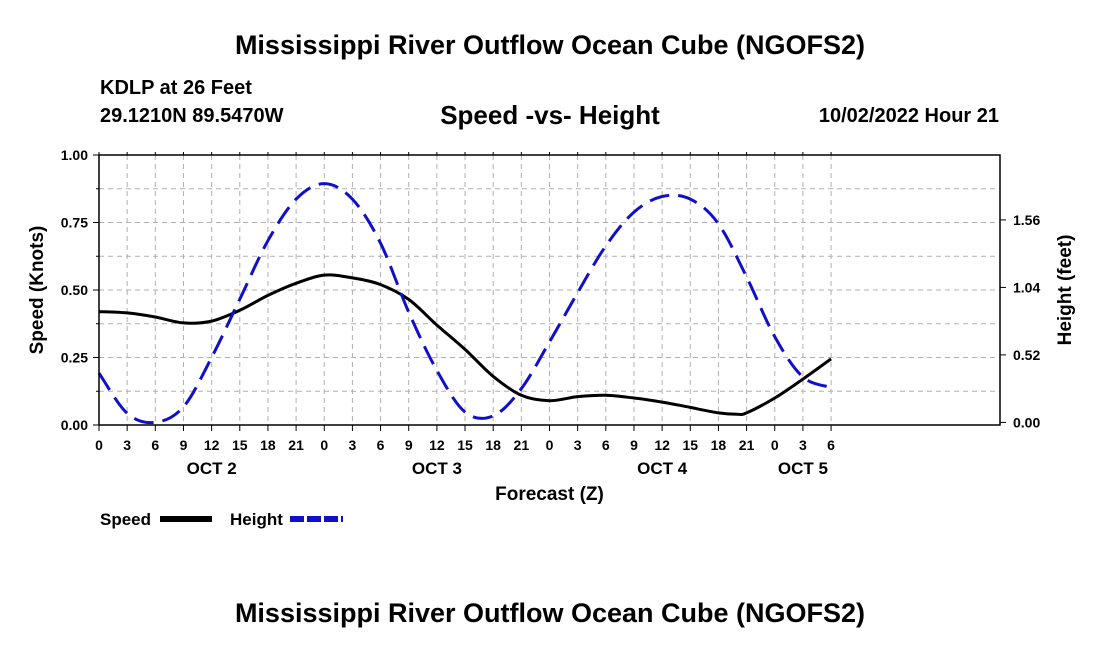  Describe the element at coordinates (125, 519) in the screenshot. I see `legend-label-speed: Speed` at that location.